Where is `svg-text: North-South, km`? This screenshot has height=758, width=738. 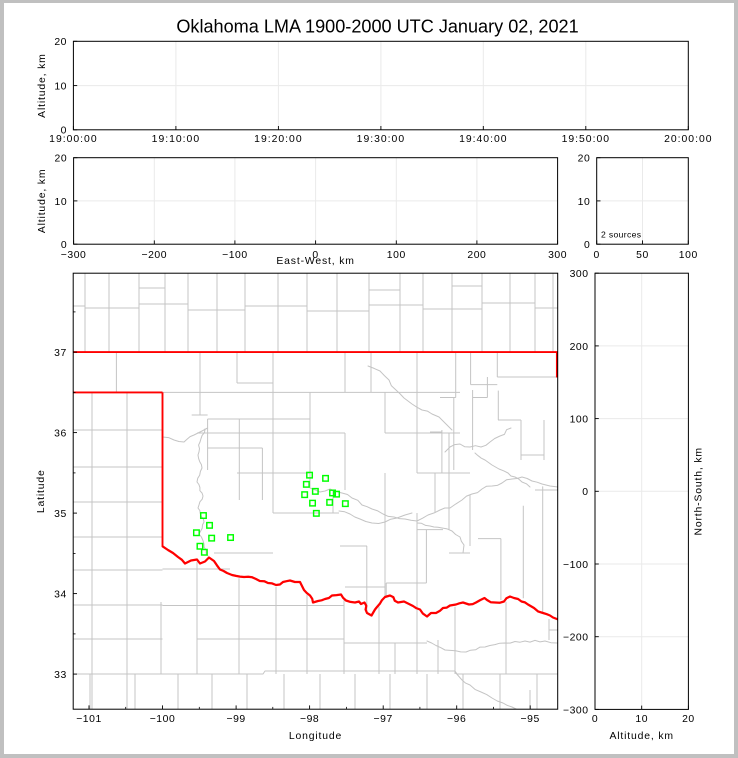 svg-text: North-South, km is located at coordinates (699, 491).